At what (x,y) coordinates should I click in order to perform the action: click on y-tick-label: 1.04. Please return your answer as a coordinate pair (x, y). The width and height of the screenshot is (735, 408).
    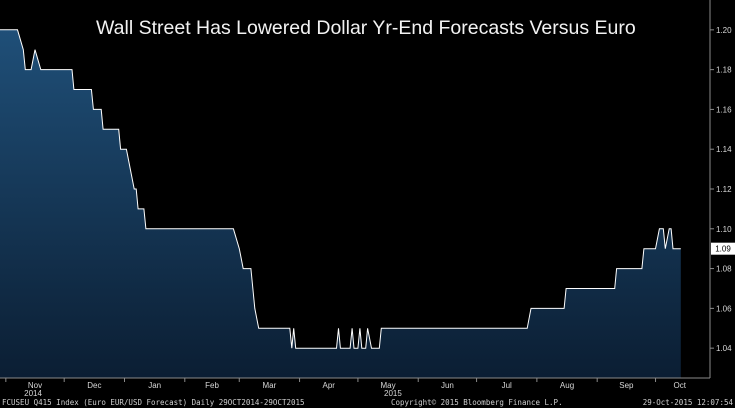
    Looking at the image, I should click on (724, 348).